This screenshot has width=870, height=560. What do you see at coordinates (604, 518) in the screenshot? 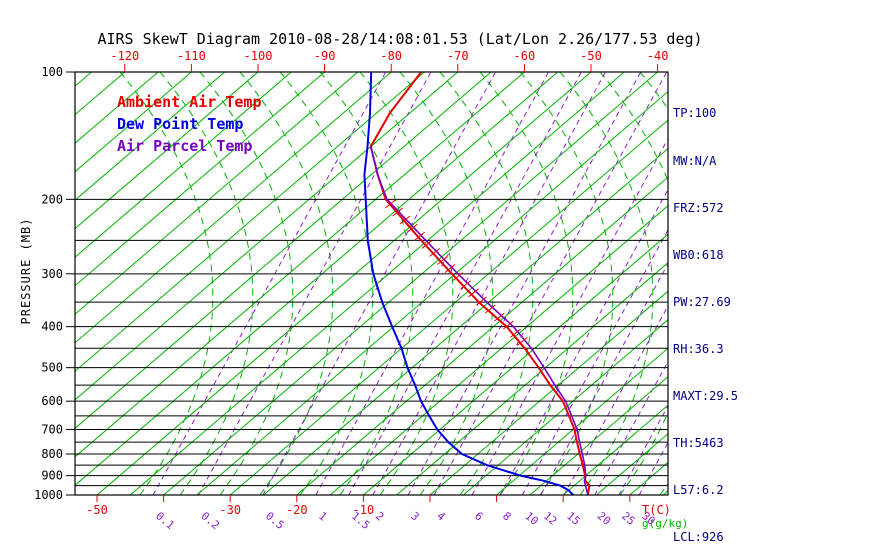
I see `mixing-ratio-label: 20` at bounding box center [604, 518].